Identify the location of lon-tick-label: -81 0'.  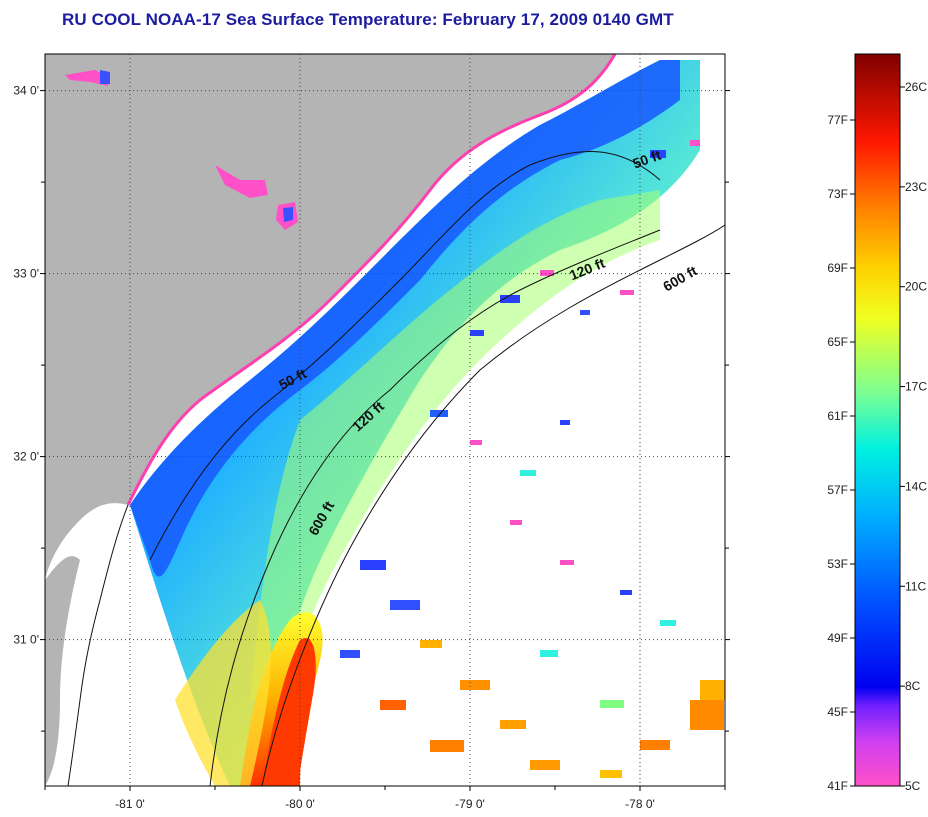
(130, 804).